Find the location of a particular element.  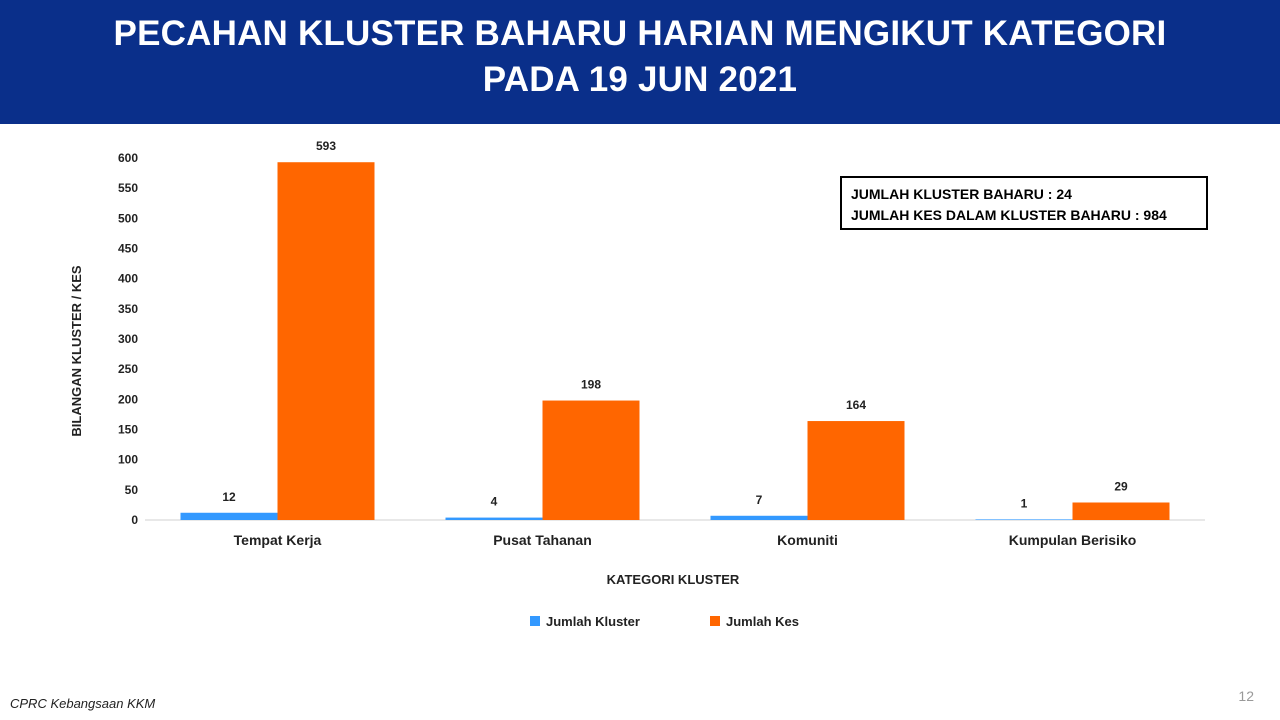

data-label: 4 is located at coordinates (494, 502).